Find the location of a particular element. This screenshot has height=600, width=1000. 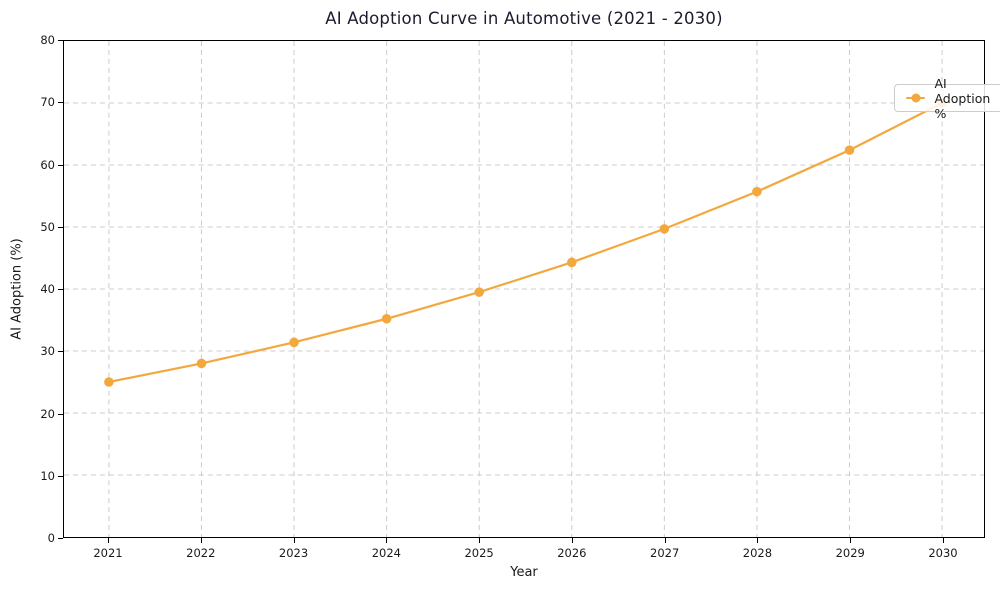

y-tick-label: 20 is located at coordinates (47, 413).